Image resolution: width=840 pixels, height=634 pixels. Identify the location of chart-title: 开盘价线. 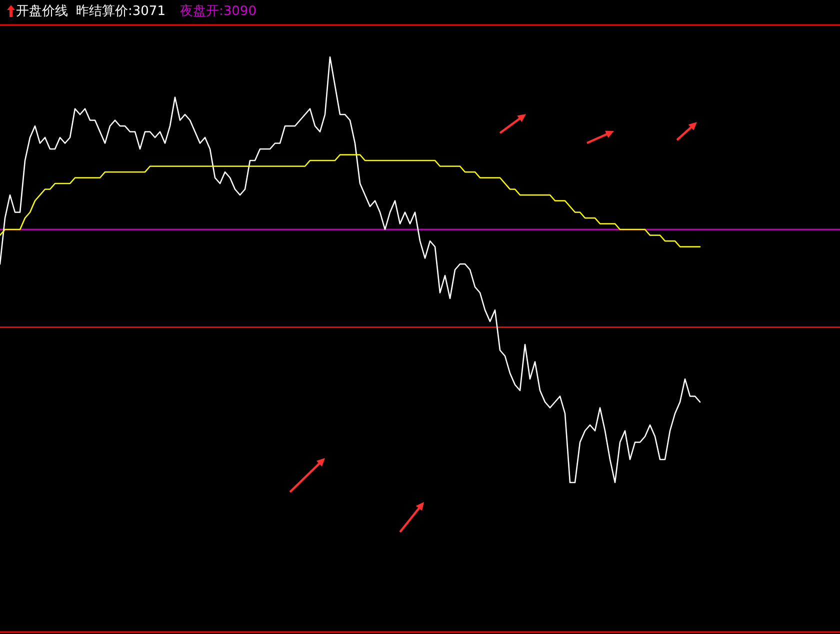
(42, 11).